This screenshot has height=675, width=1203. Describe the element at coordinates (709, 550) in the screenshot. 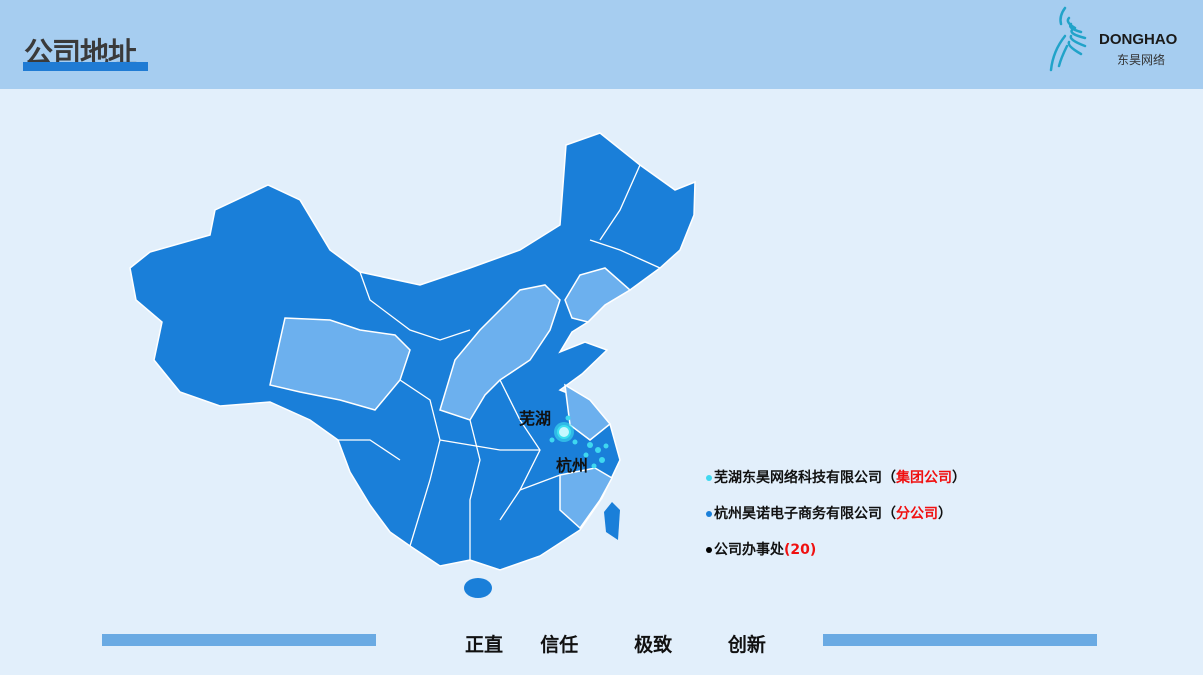

I see `black-dot-icon` at that location.